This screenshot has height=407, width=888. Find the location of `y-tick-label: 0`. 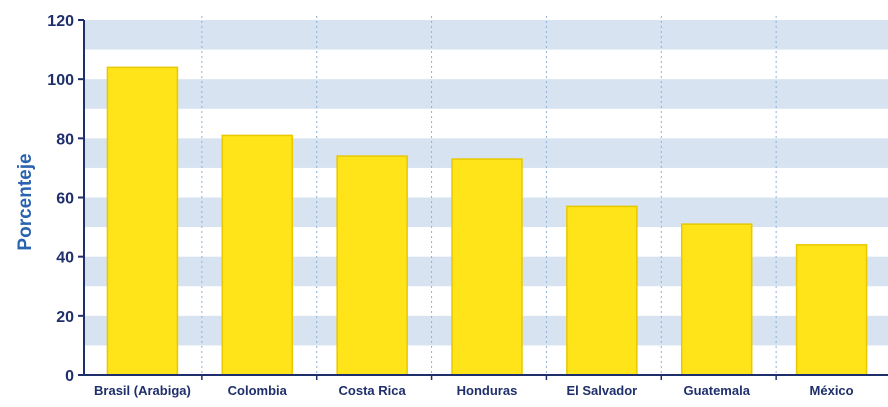

y-tick-label: 0 is located at coordinates (69, 376).